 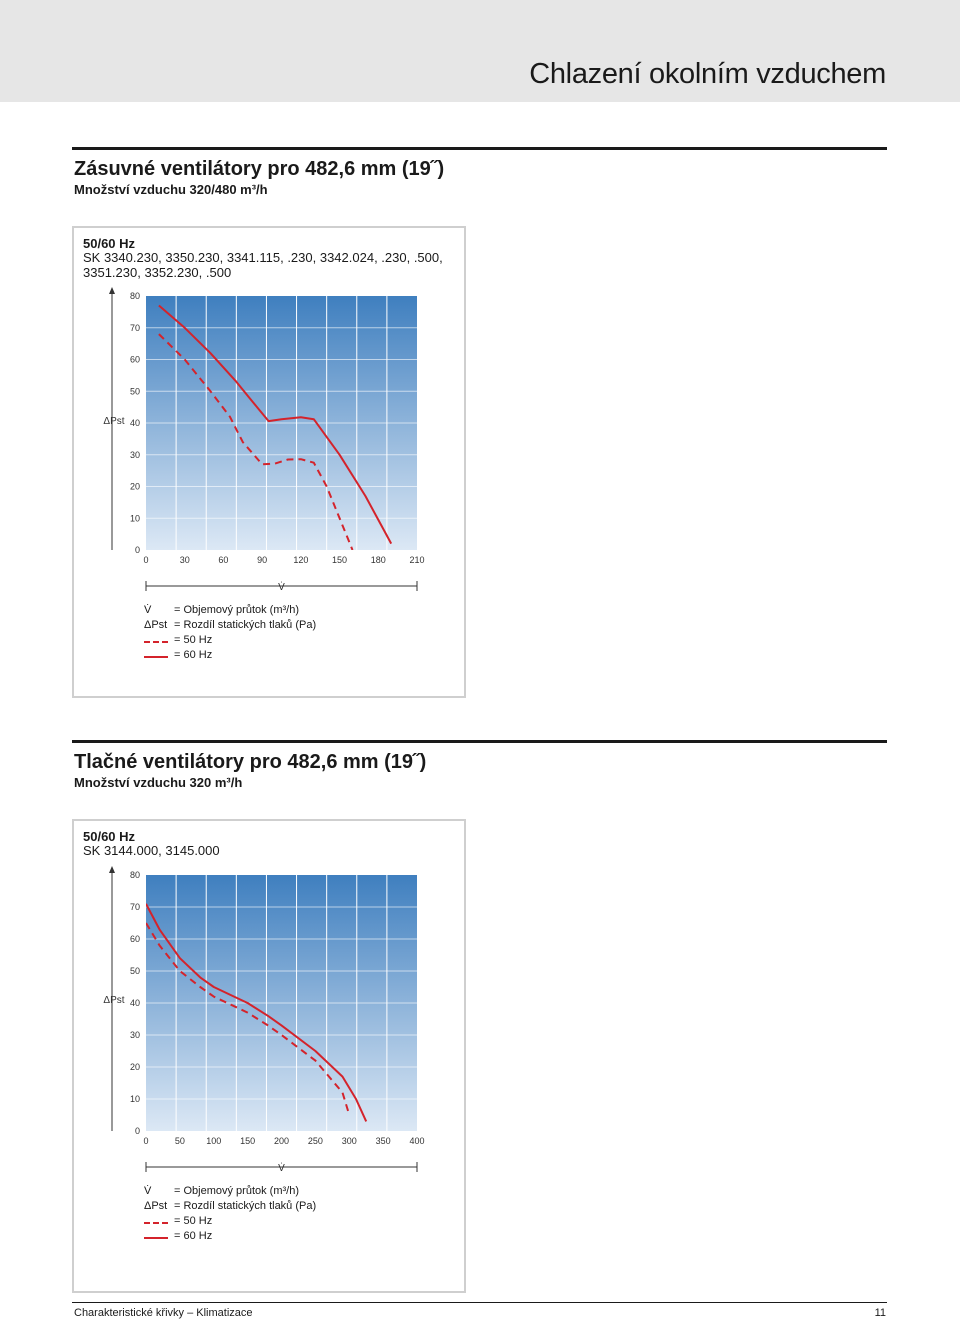 What do you see at coordinates (262, 560) in the screenshot?
I see `x-tick-label: 90` at bounding box center [262, 560].